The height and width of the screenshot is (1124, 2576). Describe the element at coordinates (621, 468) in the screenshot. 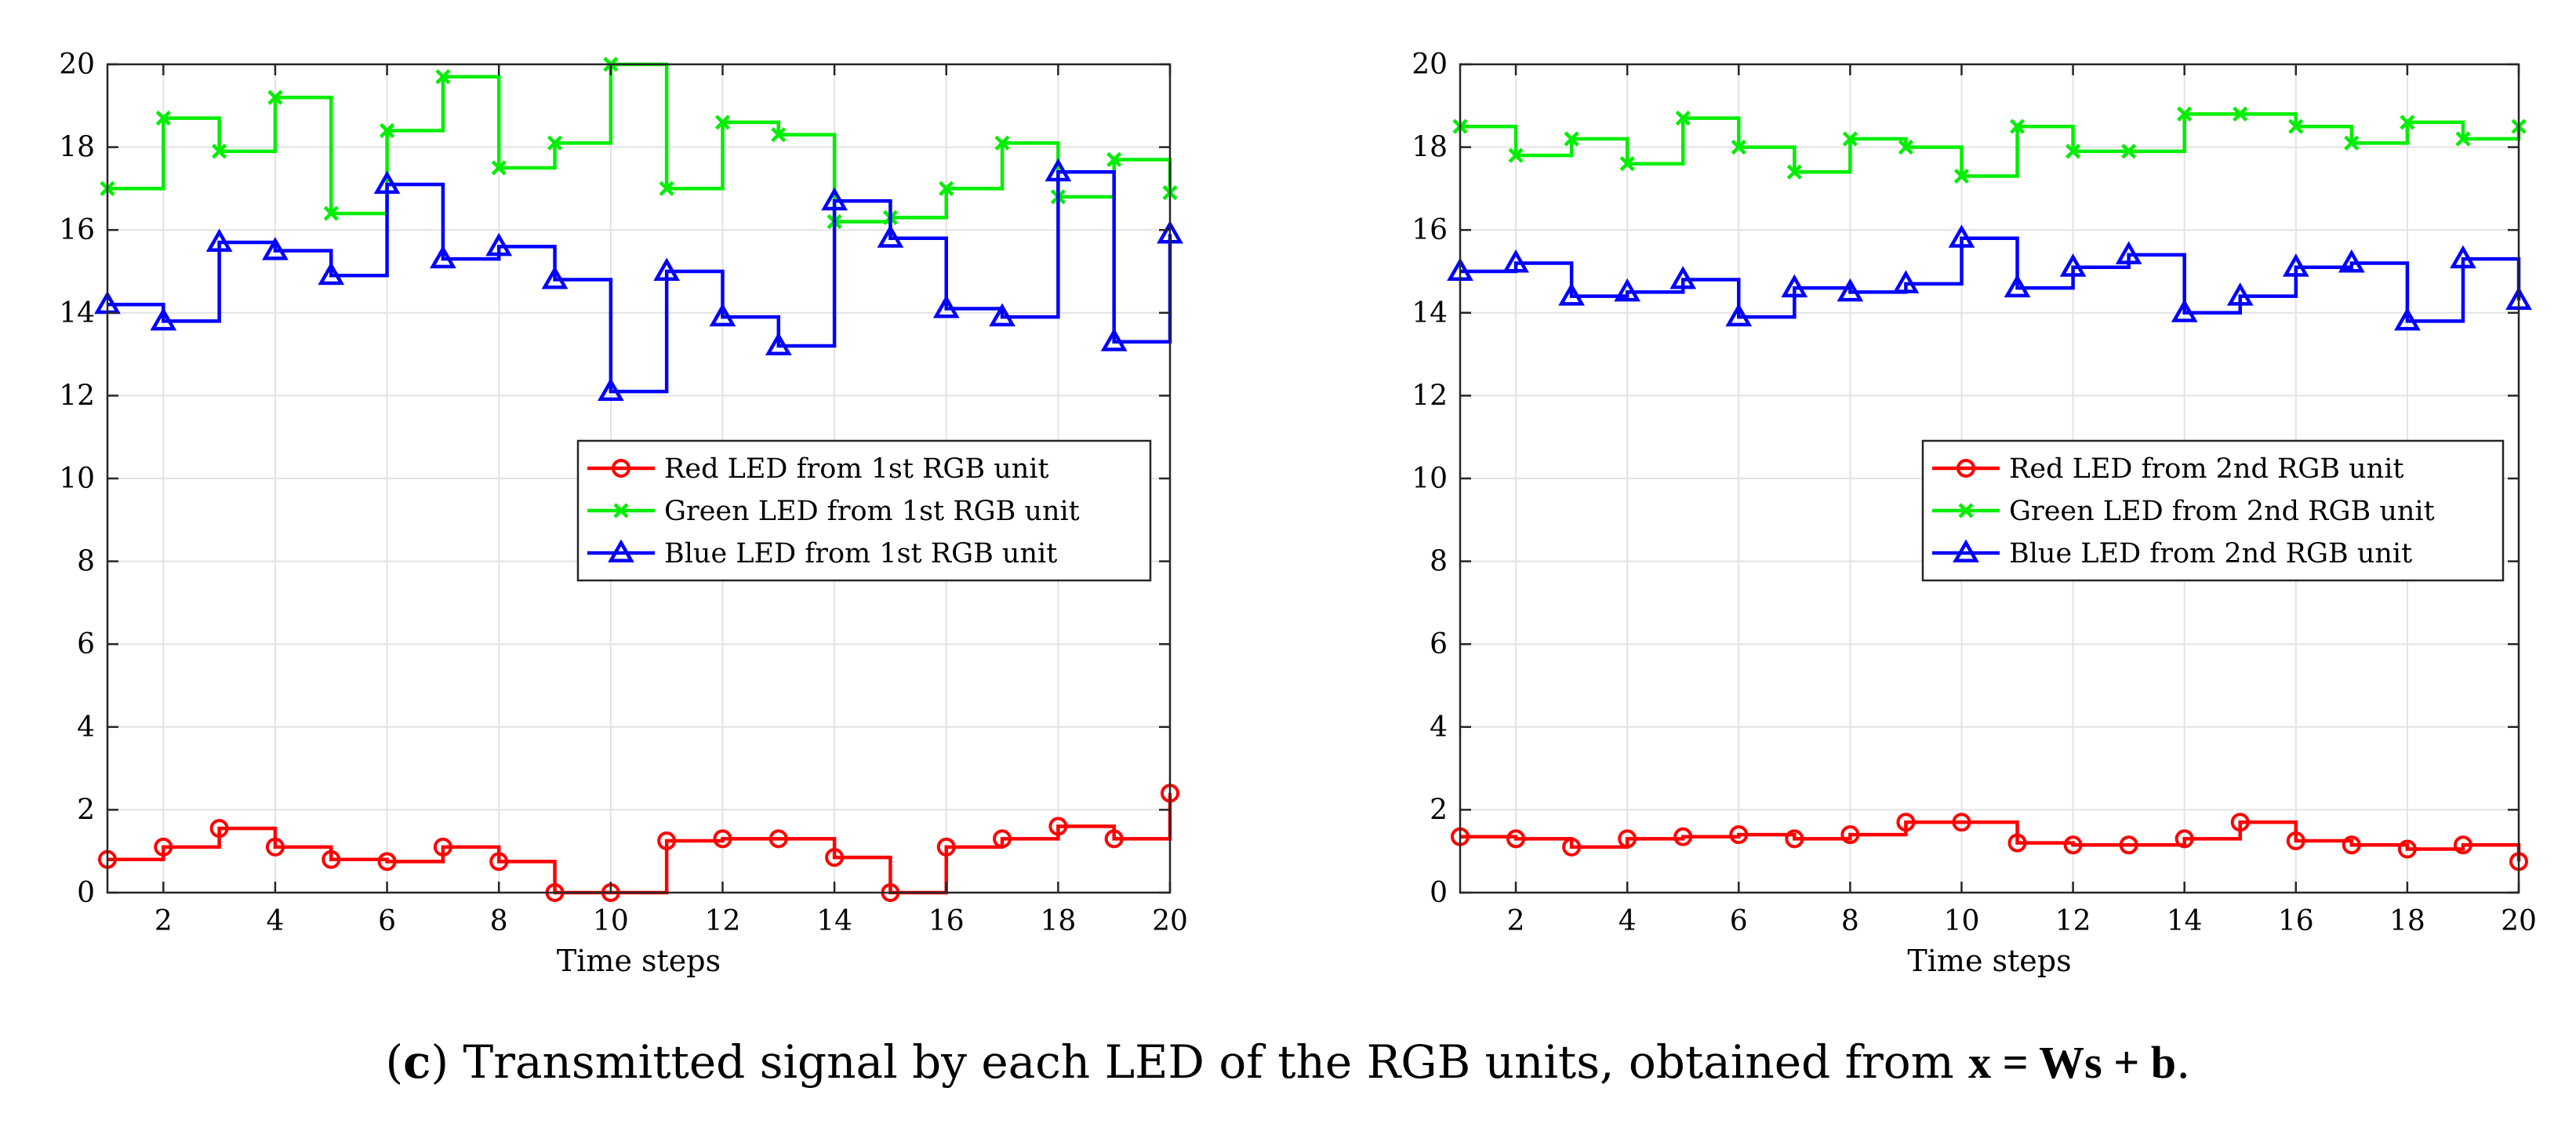

I see `legend-marker-red` at that location.